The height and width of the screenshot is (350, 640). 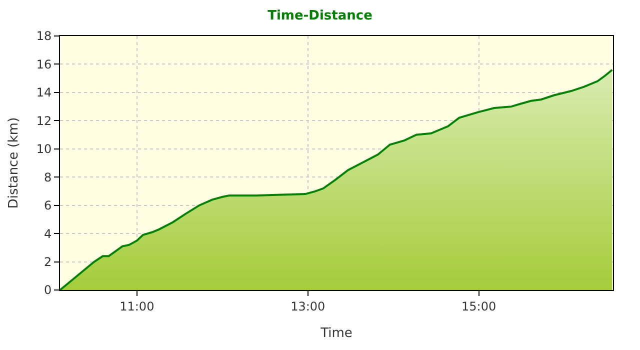 What do you see at coordinates (44, 121) in the screenshot?
I see `y-tick-label: 12` at bounding box center [44, 121].